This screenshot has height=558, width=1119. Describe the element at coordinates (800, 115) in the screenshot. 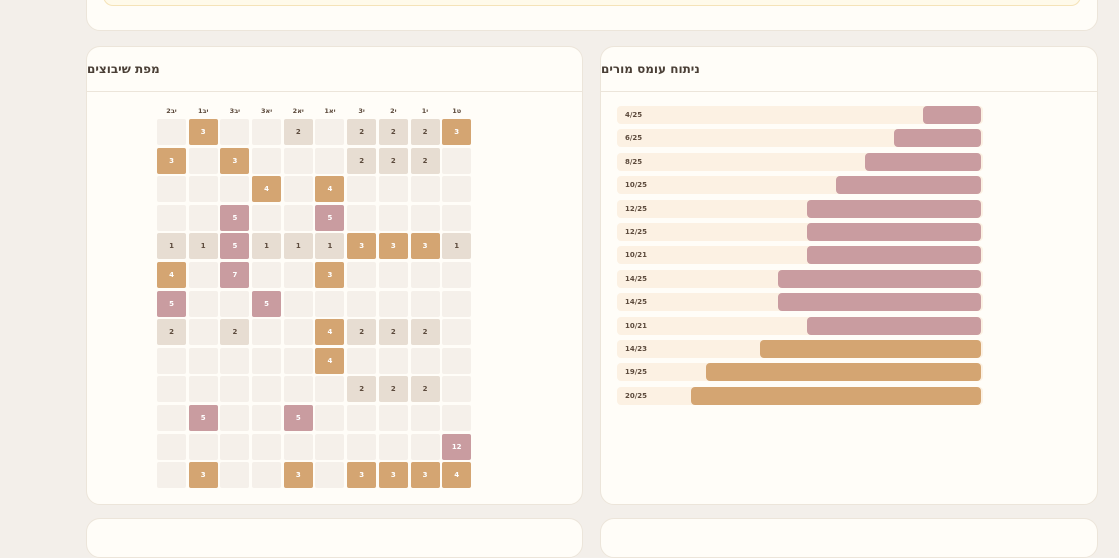

I see `teacher-load-row: 4/25` at that location.